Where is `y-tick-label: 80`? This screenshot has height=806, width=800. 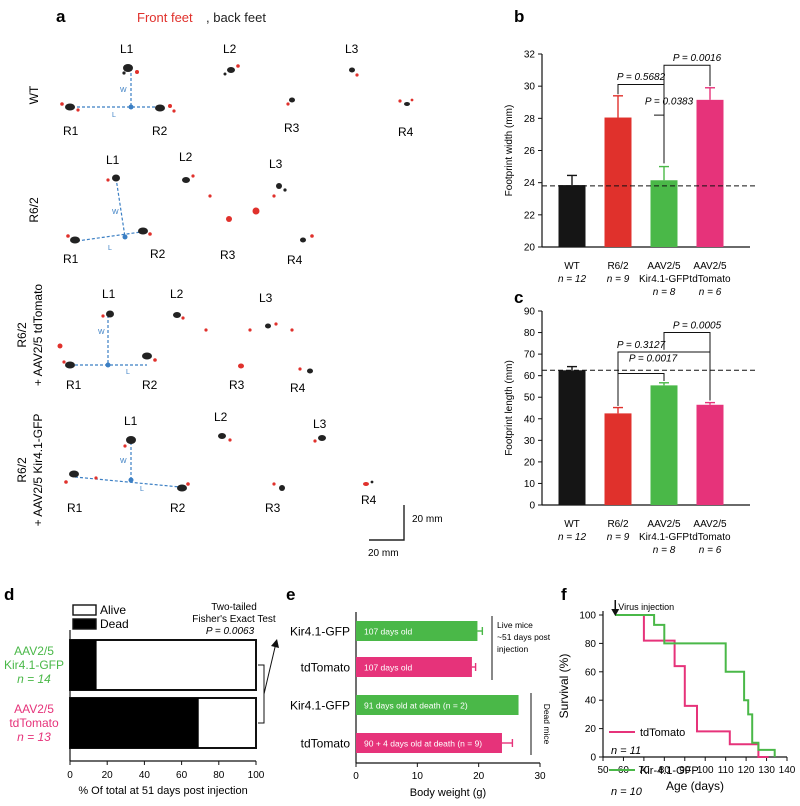
y-tick-label: 80 is located at coordinates (591, 644).